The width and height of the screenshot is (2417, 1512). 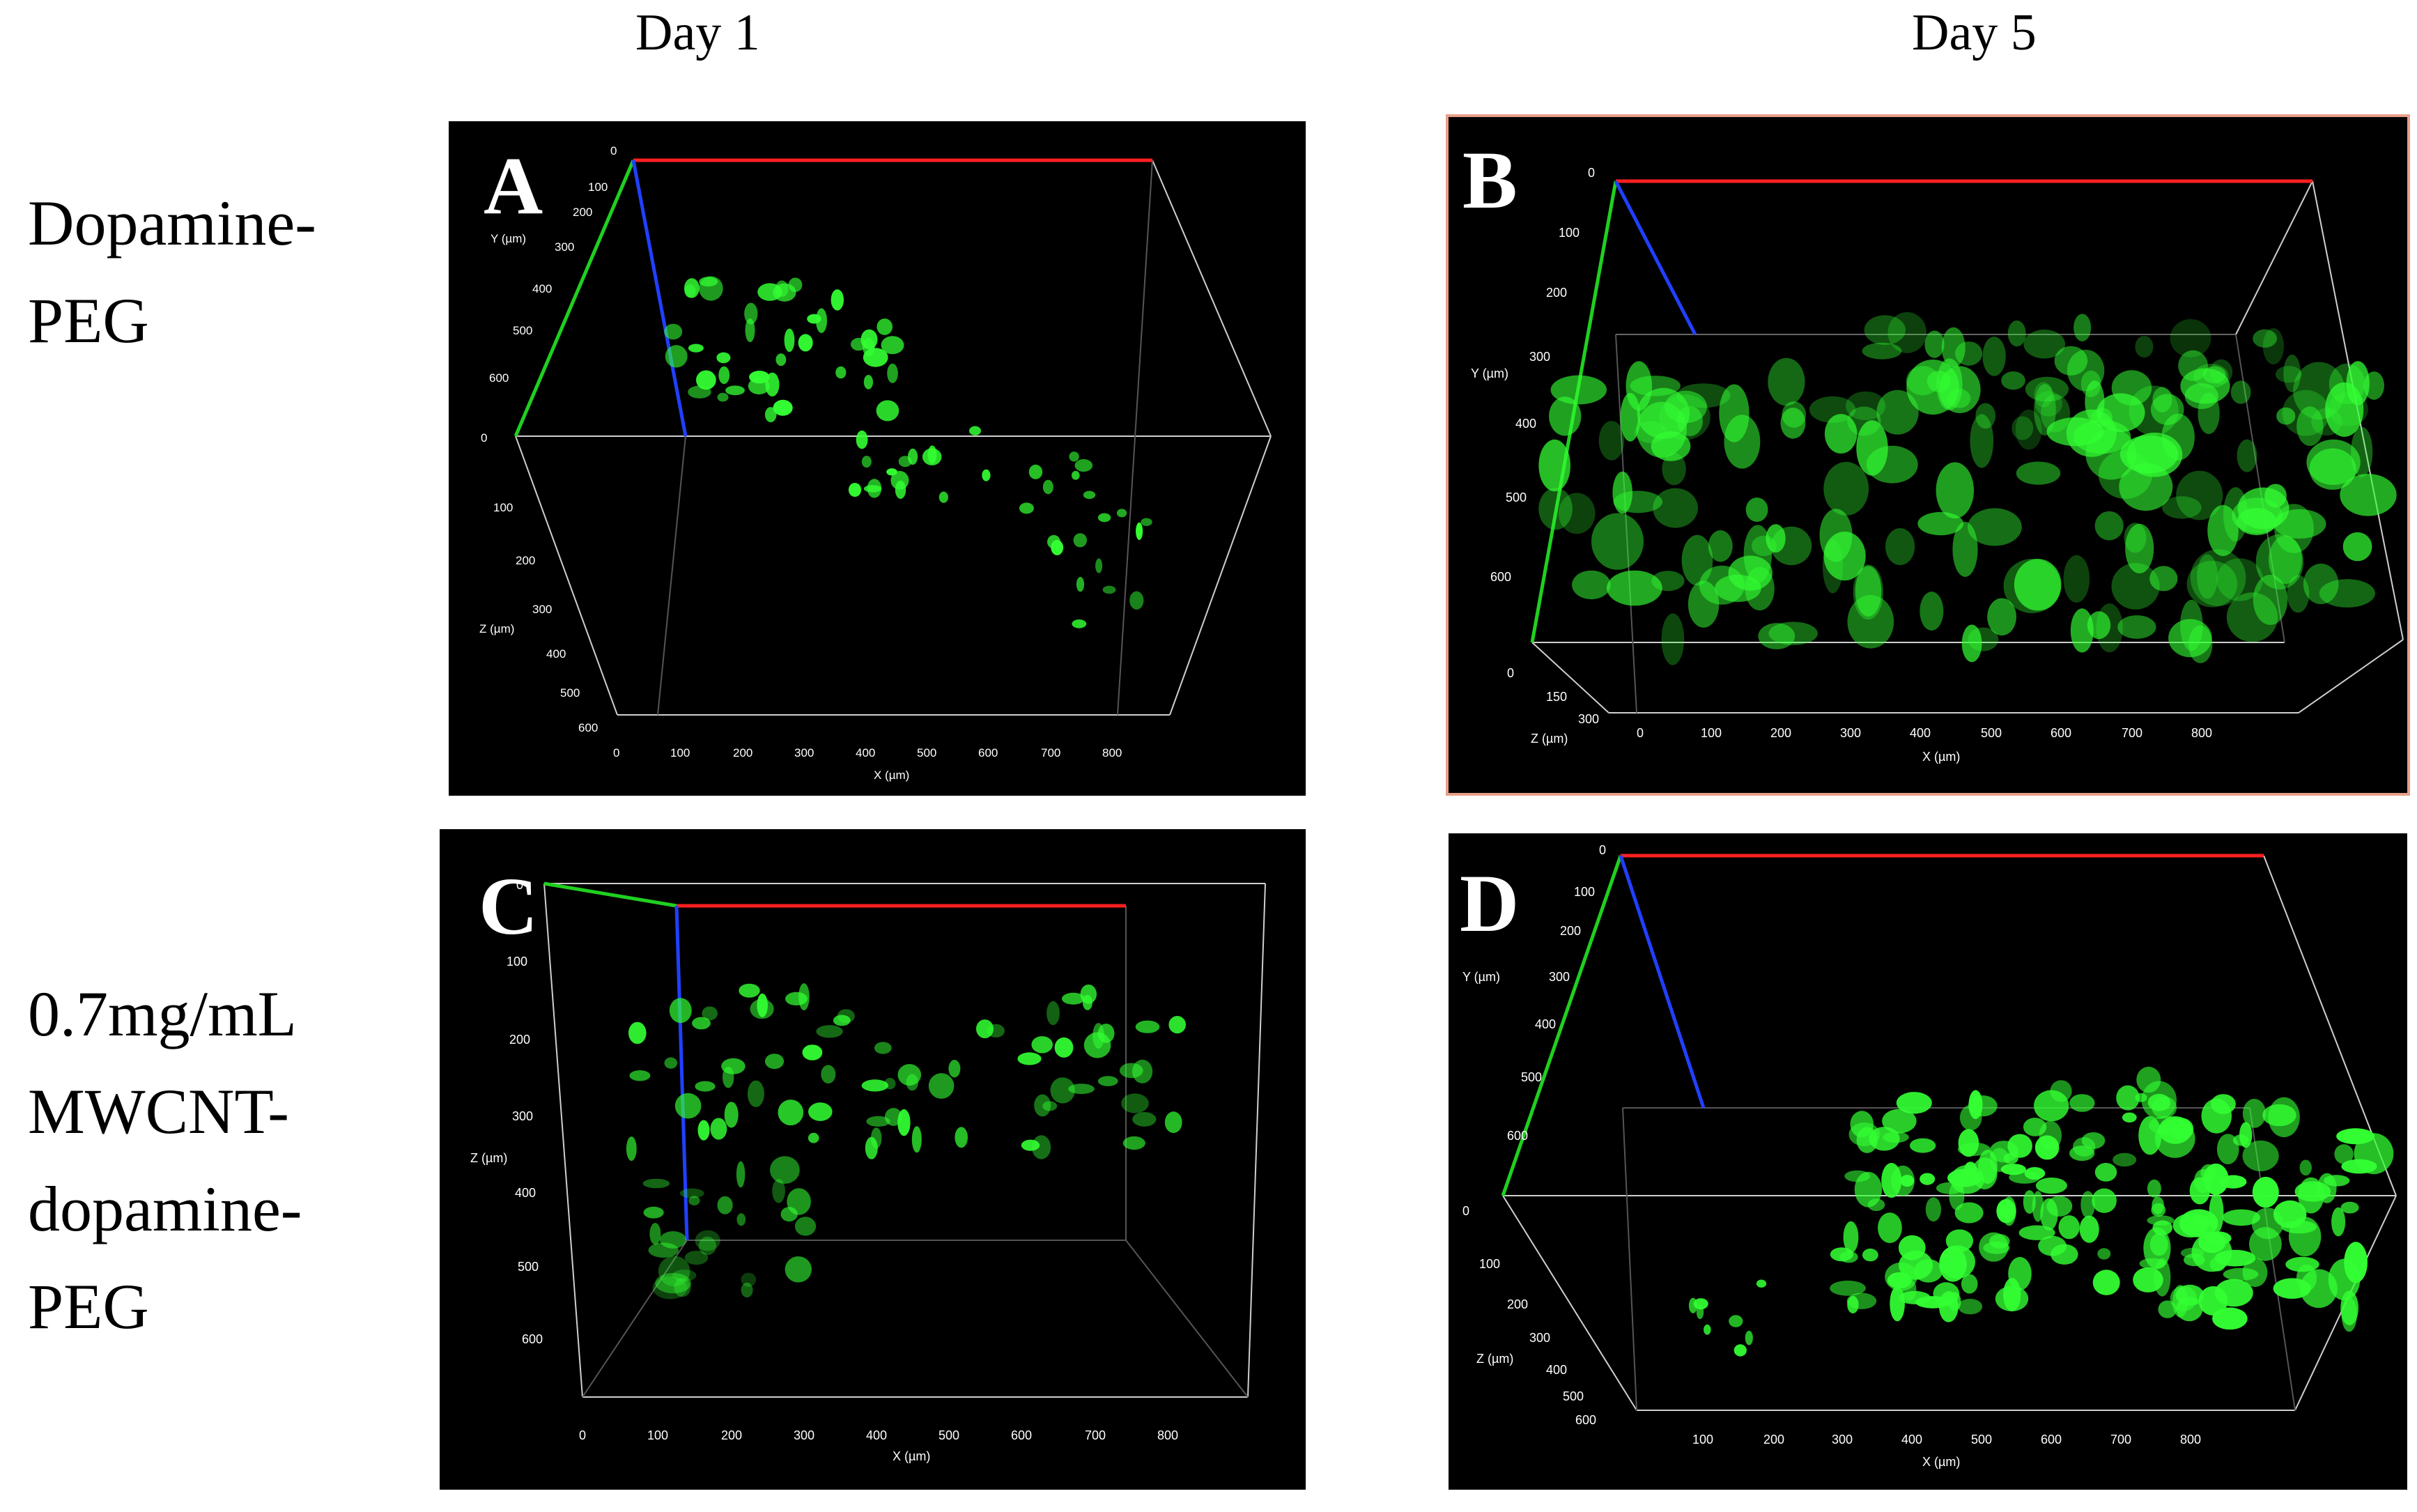 What do you see at coordinates (1167, 1435) in the screenshot?
I see `x-tick: 800` at bounding box center [1167, 1435].